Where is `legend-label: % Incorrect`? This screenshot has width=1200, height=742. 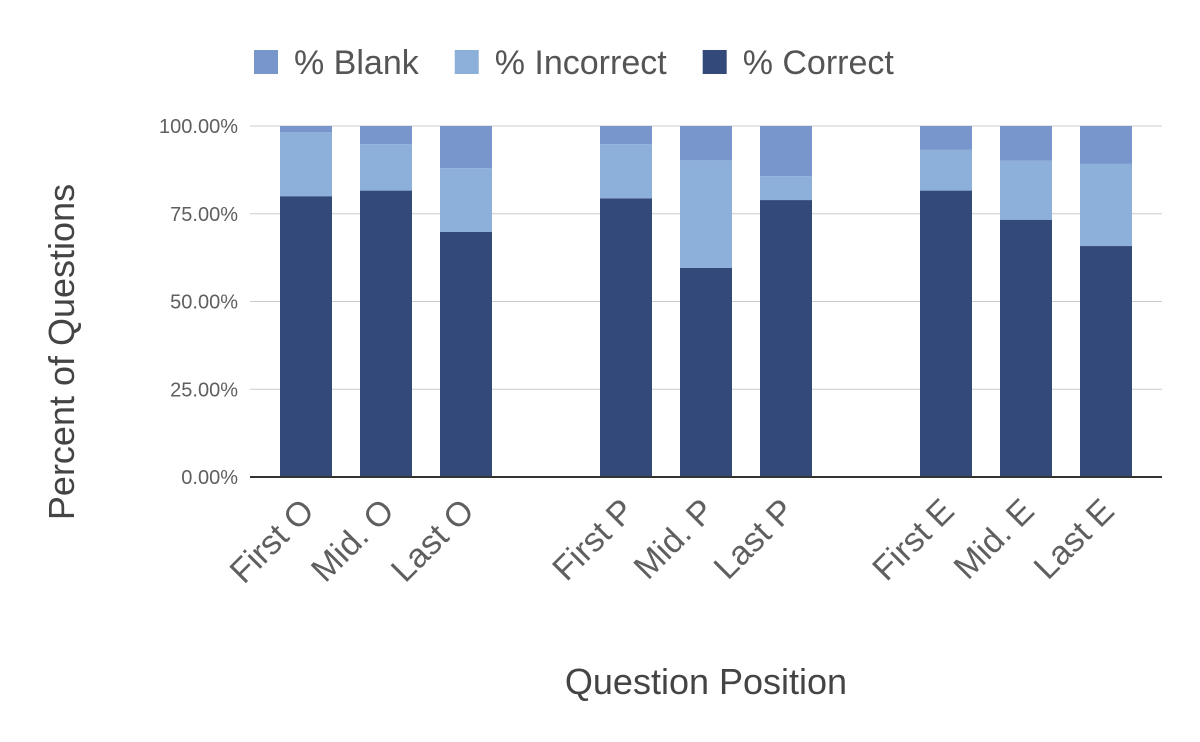 legend-label: % Incorrect is located at coordinates (581, 63).